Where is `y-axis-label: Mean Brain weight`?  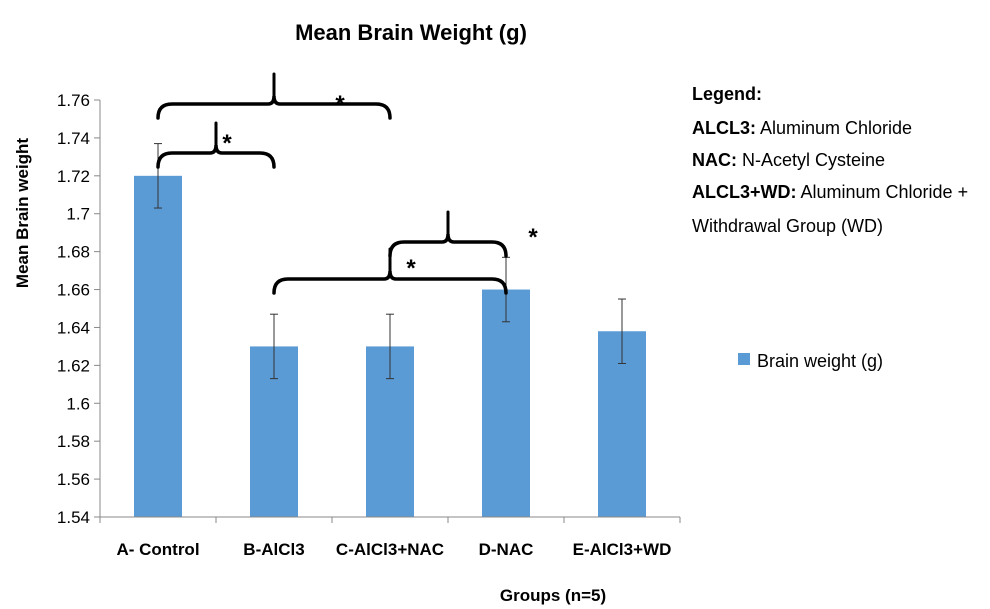 y-axis-label: Mean Brain weight is located at coordinates (22, 213).